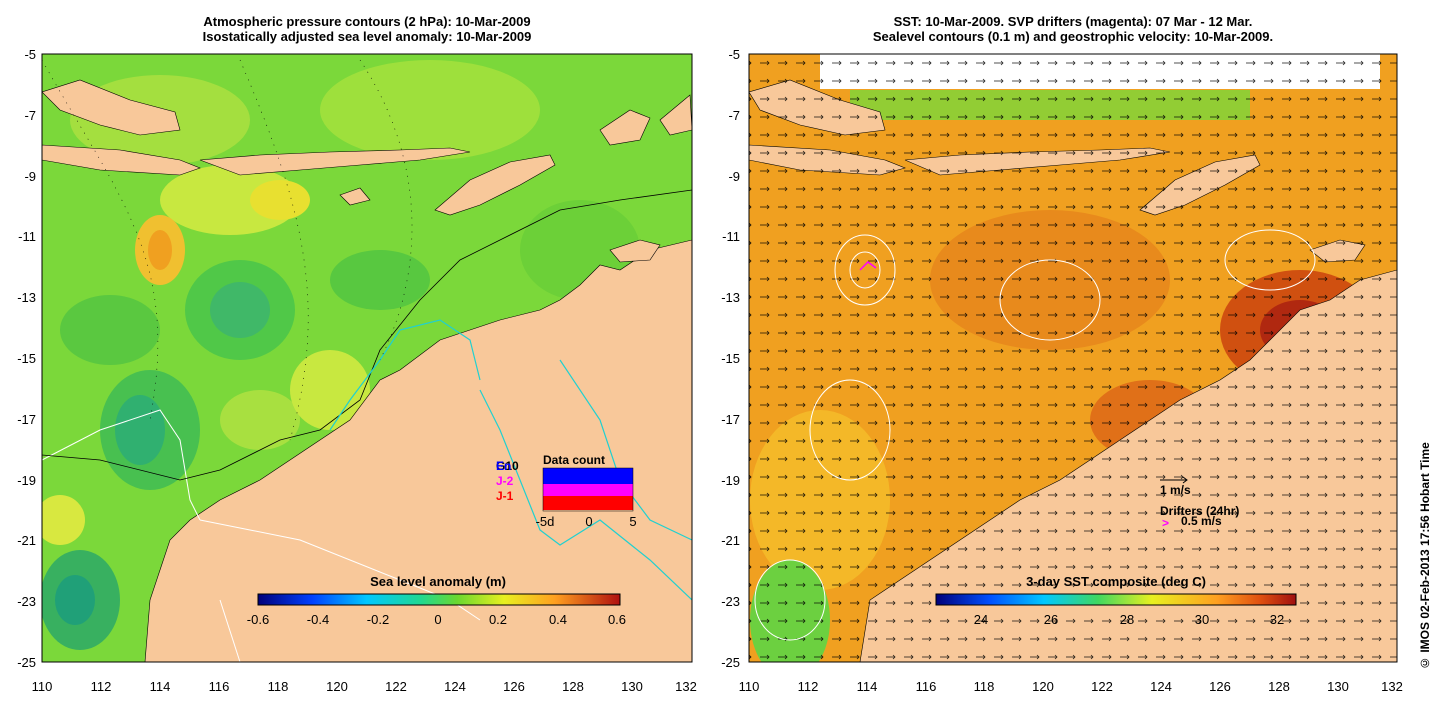 The width and height of the screenshot is (1440, 710). I want to click on sst-colorbar-ticks: 24 26 28 30 32, so click(1129, 619).